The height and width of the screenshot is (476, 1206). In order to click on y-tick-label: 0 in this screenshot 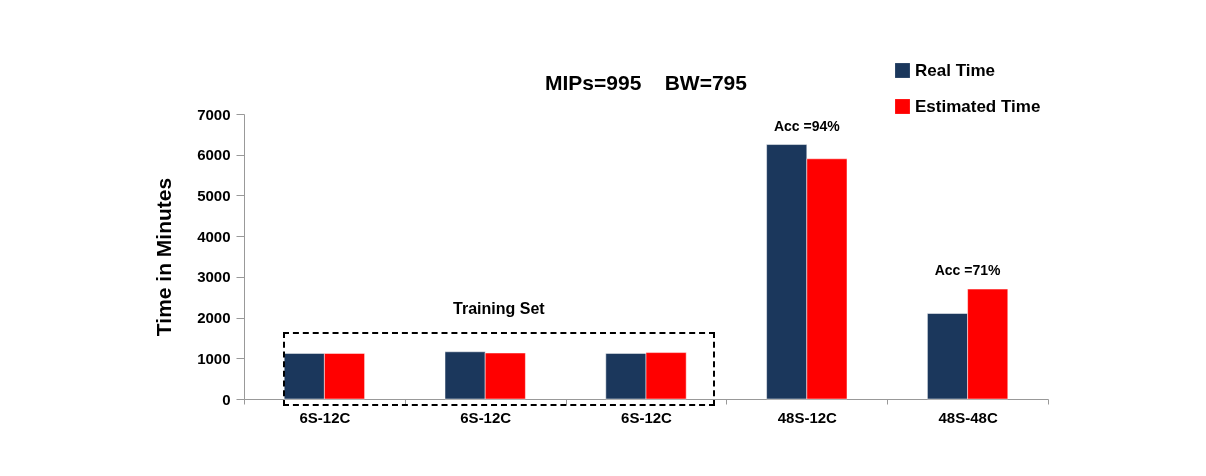, I will do `click(226, 399)`.